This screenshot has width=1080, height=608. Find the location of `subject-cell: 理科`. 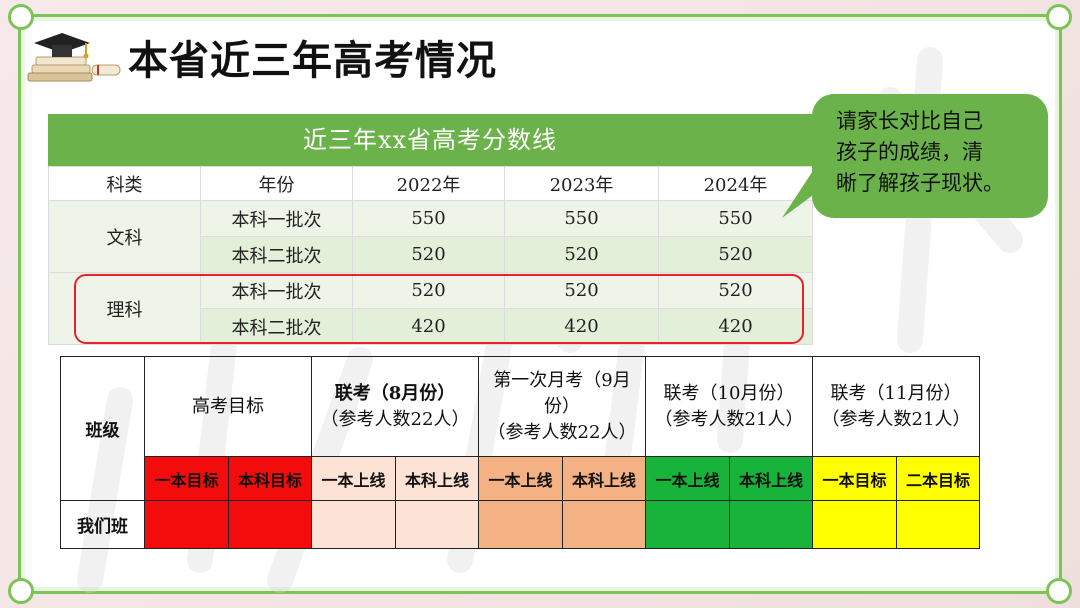

subject-cell: 理科 is located at coordinates (124, 308).